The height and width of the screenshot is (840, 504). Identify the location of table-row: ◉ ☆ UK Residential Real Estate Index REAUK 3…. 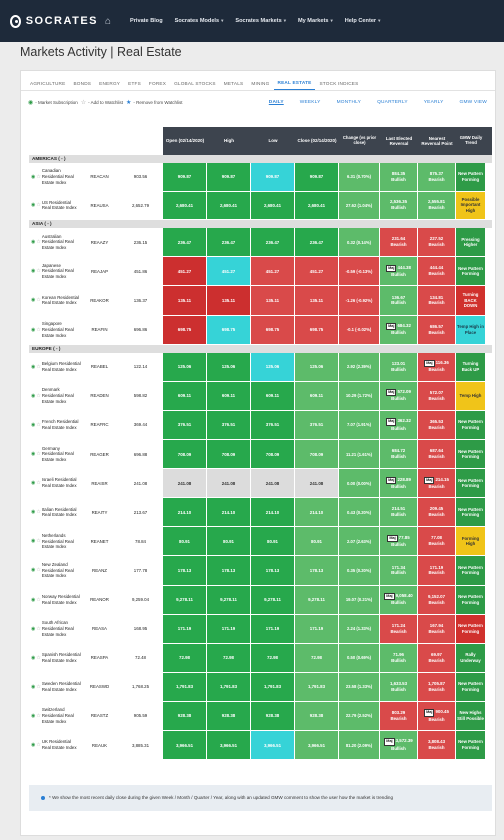
(260, 745).